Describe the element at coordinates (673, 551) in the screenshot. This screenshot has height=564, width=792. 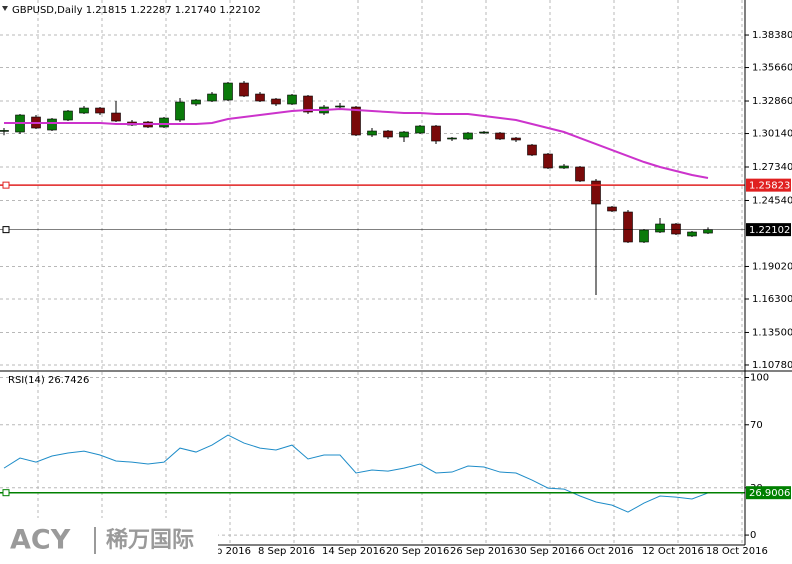
I see `x-tick-label: 12 Oct 2016` at that location.